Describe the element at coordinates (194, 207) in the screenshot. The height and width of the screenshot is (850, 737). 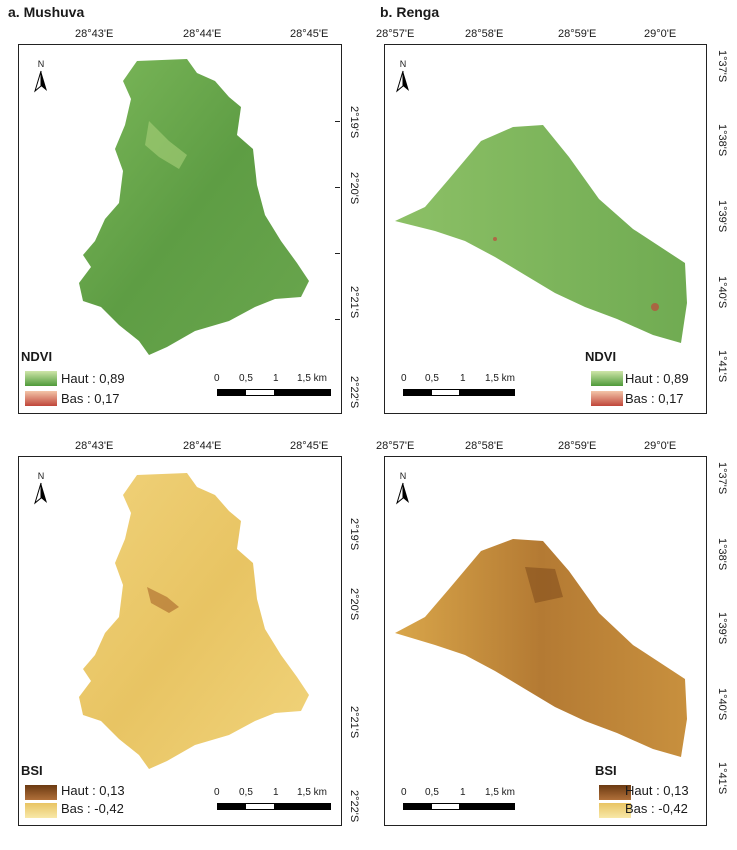
I see `ndvi-mushuva-raster` at that location.